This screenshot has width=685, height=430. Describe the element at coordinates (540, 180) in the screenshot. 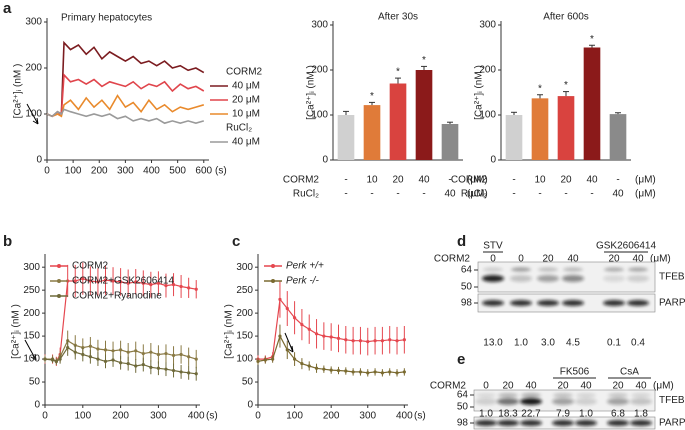

I see `table-cell: 10` at that location.